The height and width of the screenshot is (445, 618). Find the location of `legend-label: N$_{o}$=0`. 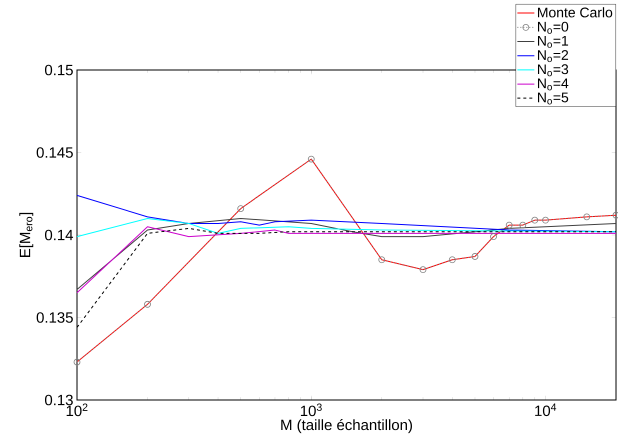

legend-label: N$_{o}$=0 is located at coordinates (553, 28).